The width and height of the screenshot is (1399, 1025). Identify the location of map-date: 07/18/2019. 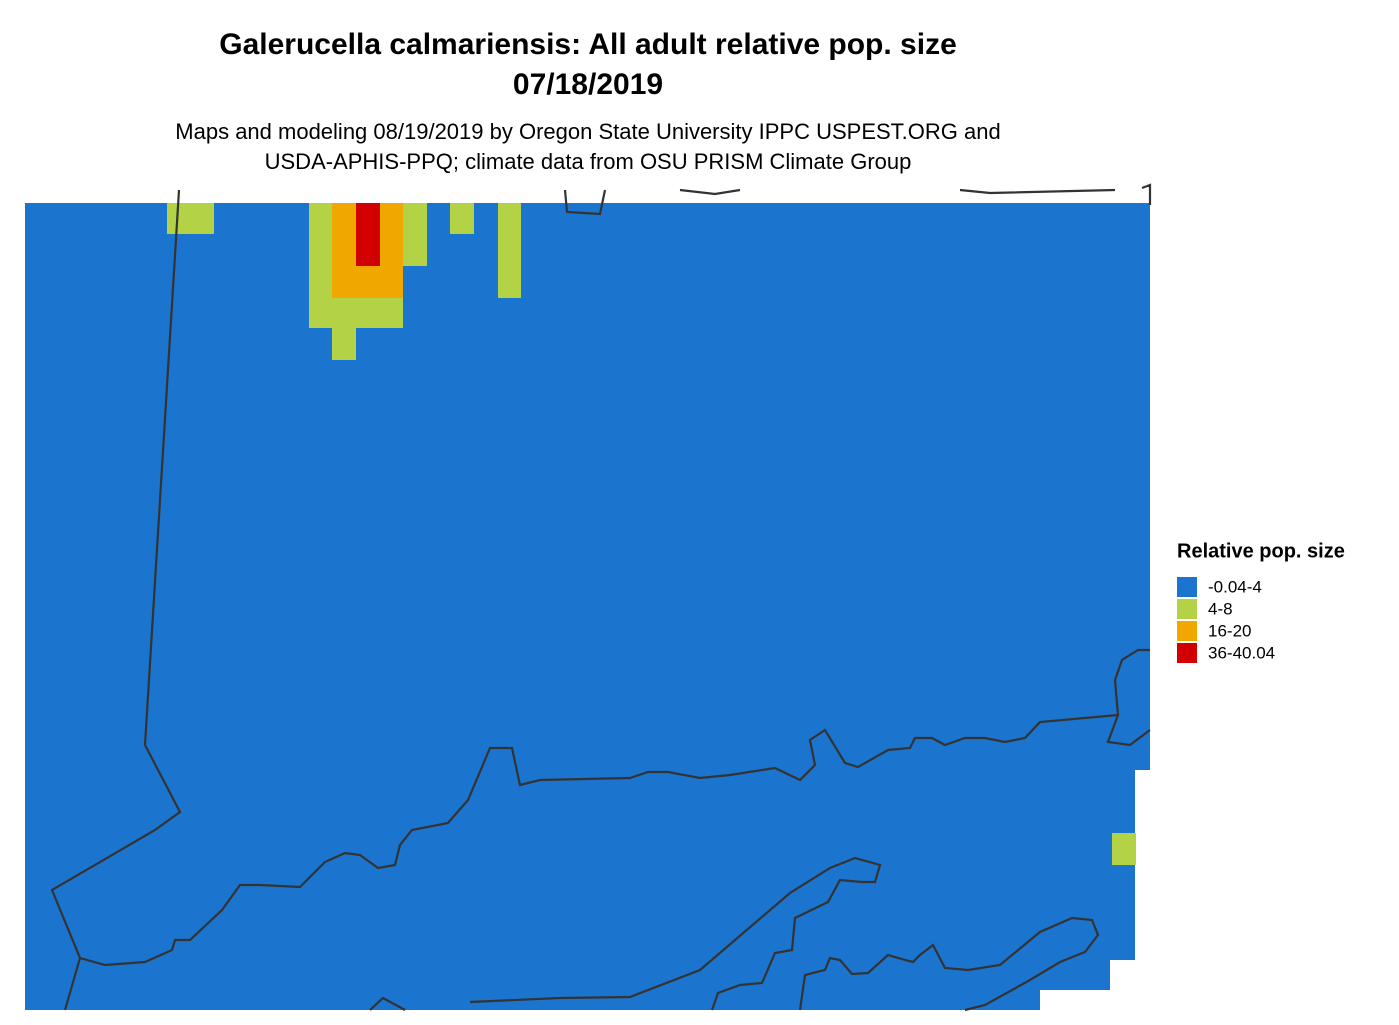
(588, 84).